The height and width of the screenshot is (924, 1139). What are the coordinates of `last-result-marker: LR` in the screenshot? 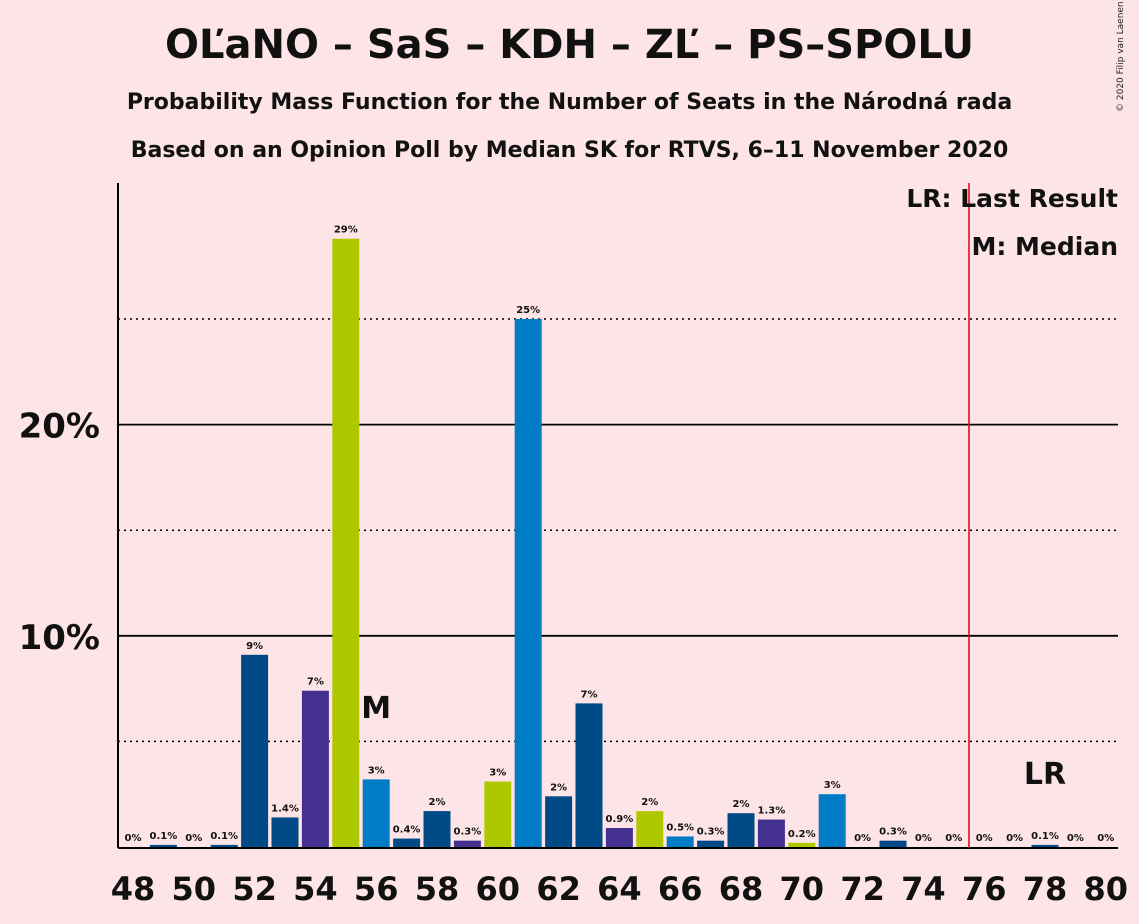 It's located at (1045, 774).